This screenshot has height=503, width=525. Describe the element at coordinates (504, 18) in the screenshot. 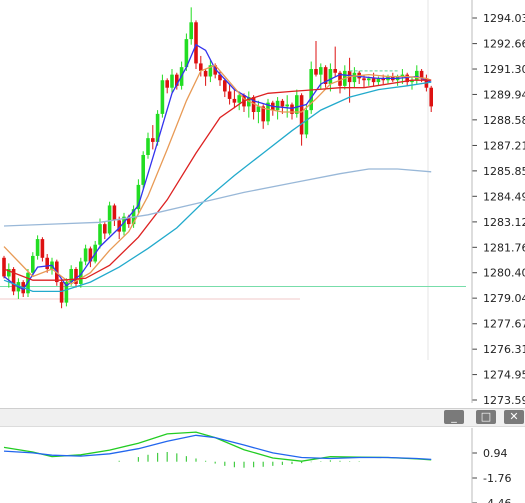

I see `price-axis-tick-label: 1294.03` at that location.